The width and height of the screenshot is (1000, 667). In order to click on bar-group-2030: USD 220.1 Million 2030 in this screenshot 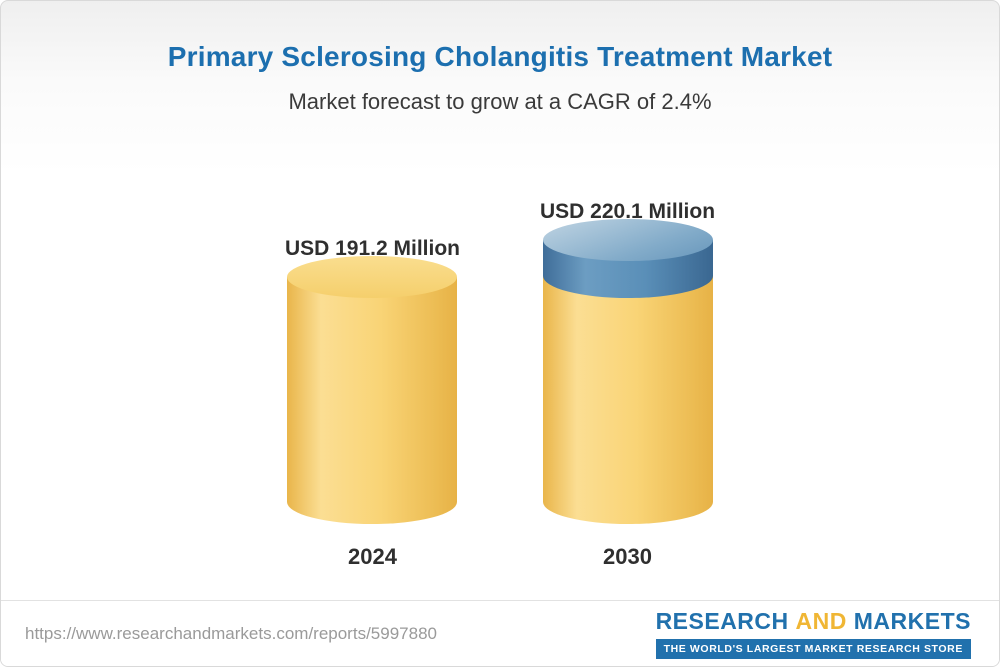, I will do `click(627, 385)`.